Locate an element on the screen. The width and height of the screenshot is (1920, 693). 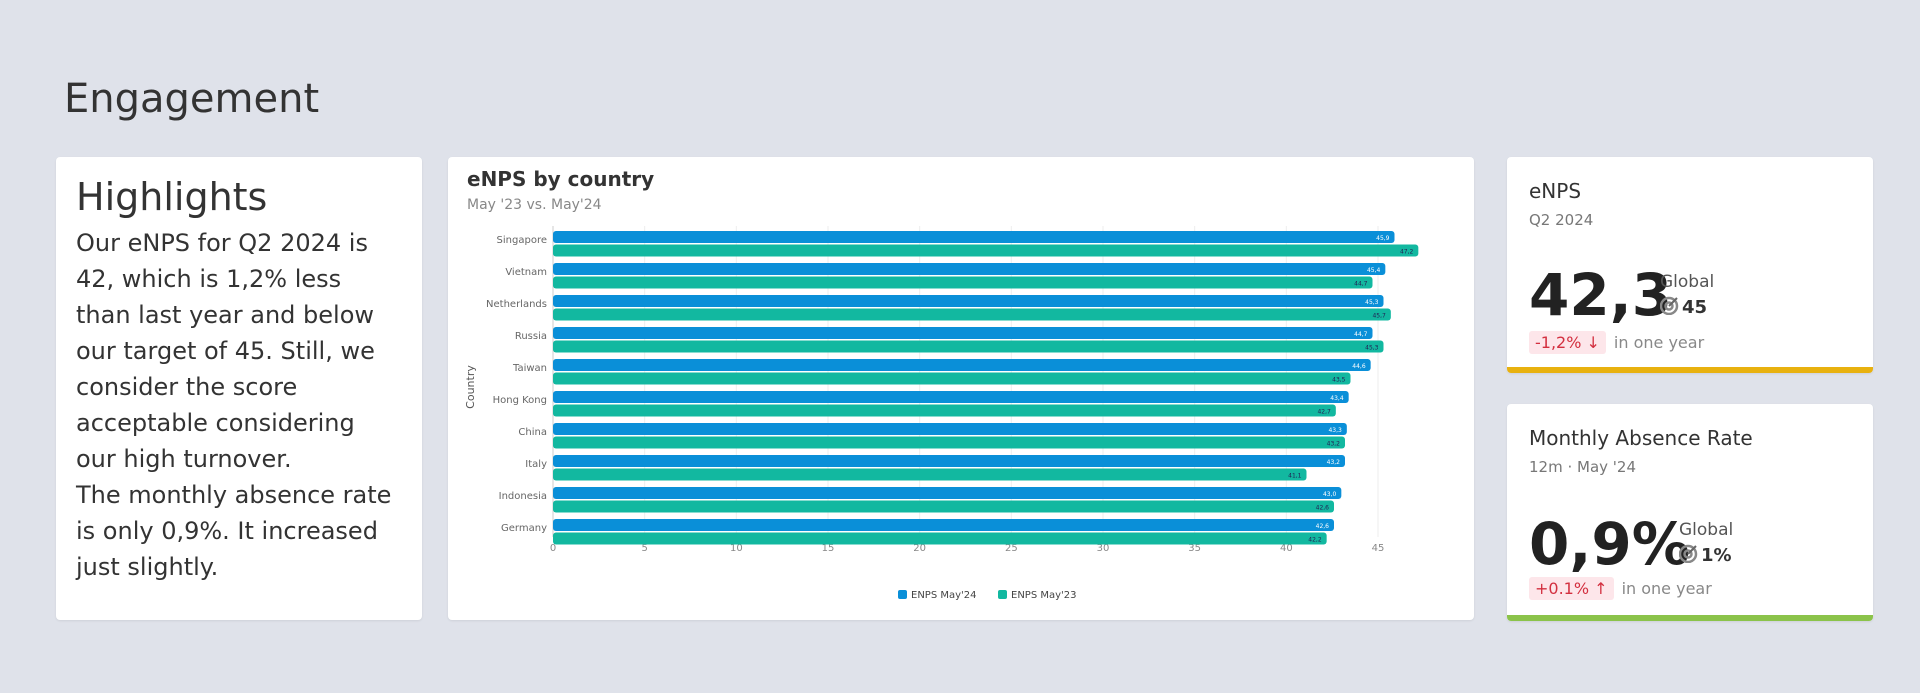
highlights-heading: Highlights is located at coordinates (172, 197).